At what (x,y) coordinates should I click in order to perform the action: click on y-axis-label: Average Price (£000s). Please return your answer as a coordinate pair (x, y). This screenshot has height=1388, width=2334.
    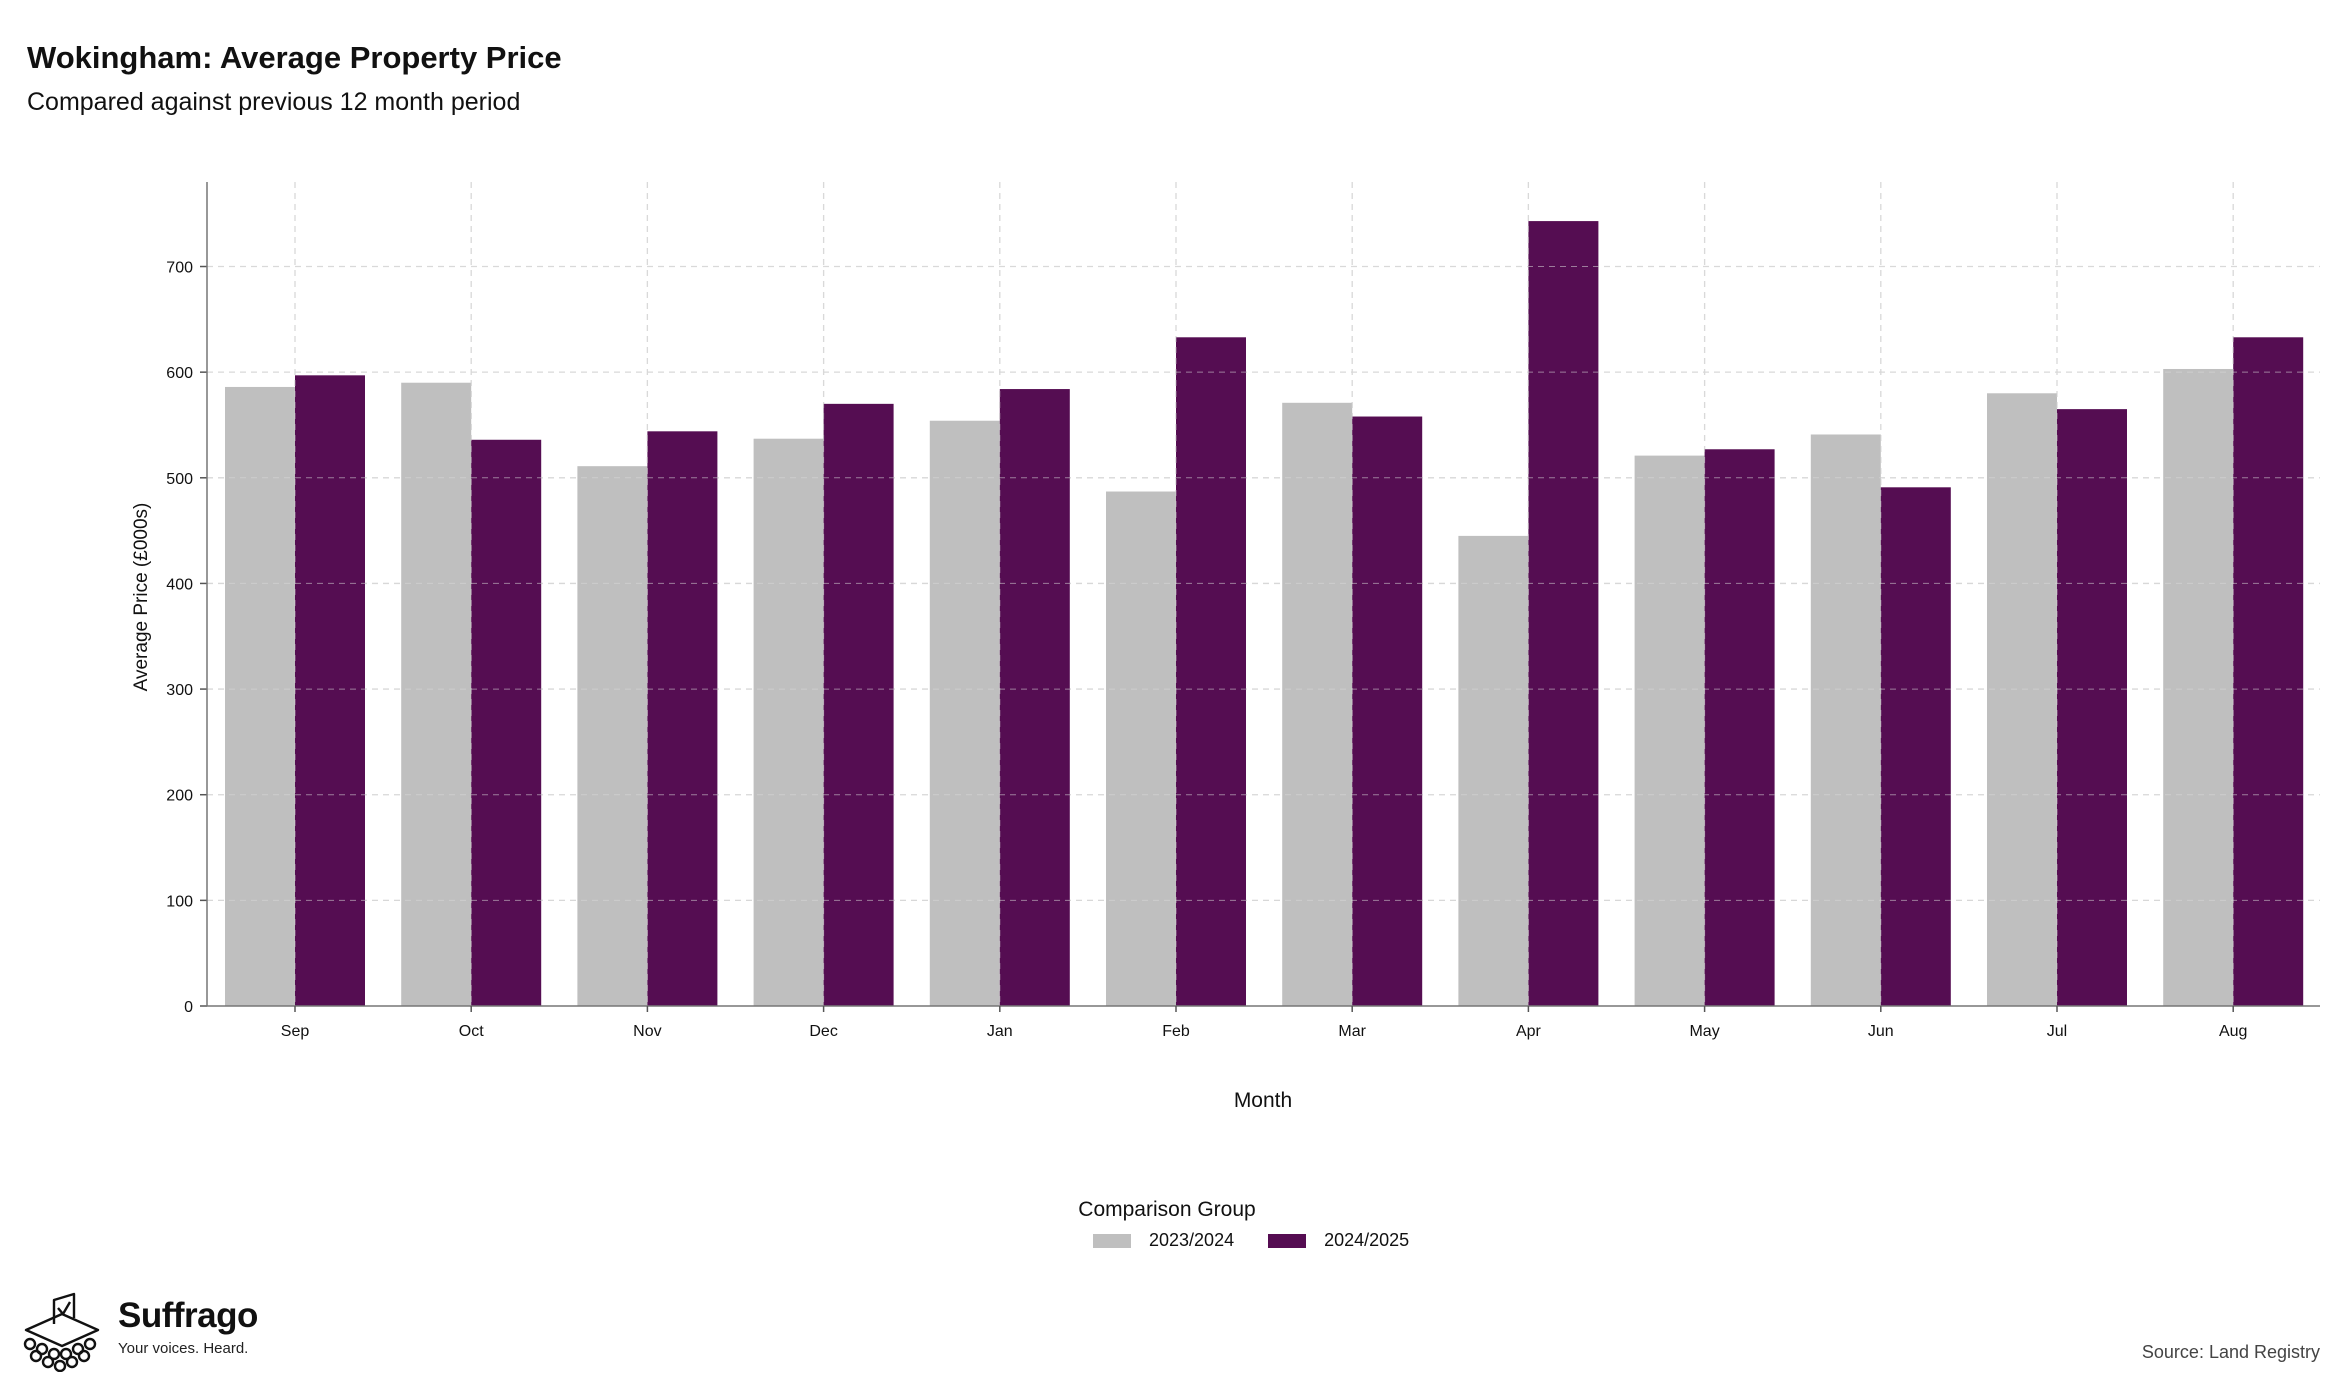
    Looking at the image, I should click on (141, 597).